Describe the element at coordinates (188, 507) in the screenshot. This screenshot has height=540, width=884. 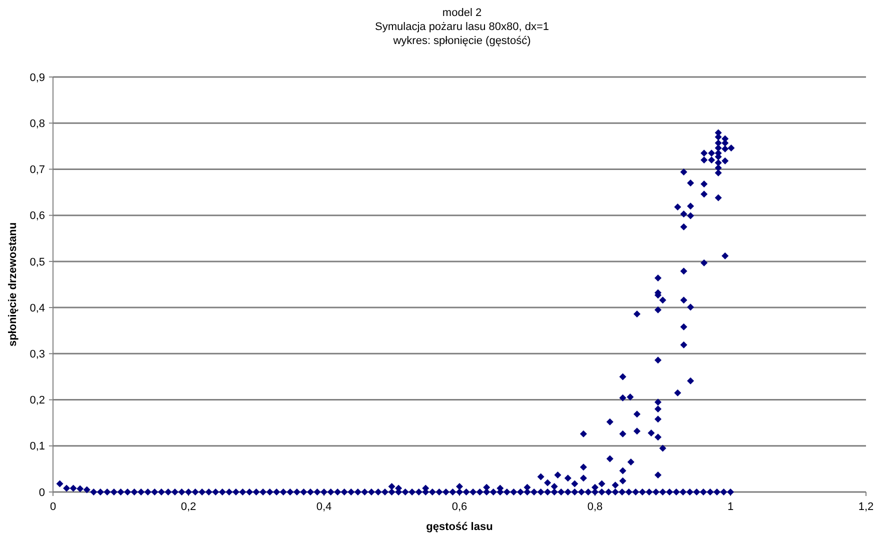
I see `x-tick-label: 0,2` at that location.